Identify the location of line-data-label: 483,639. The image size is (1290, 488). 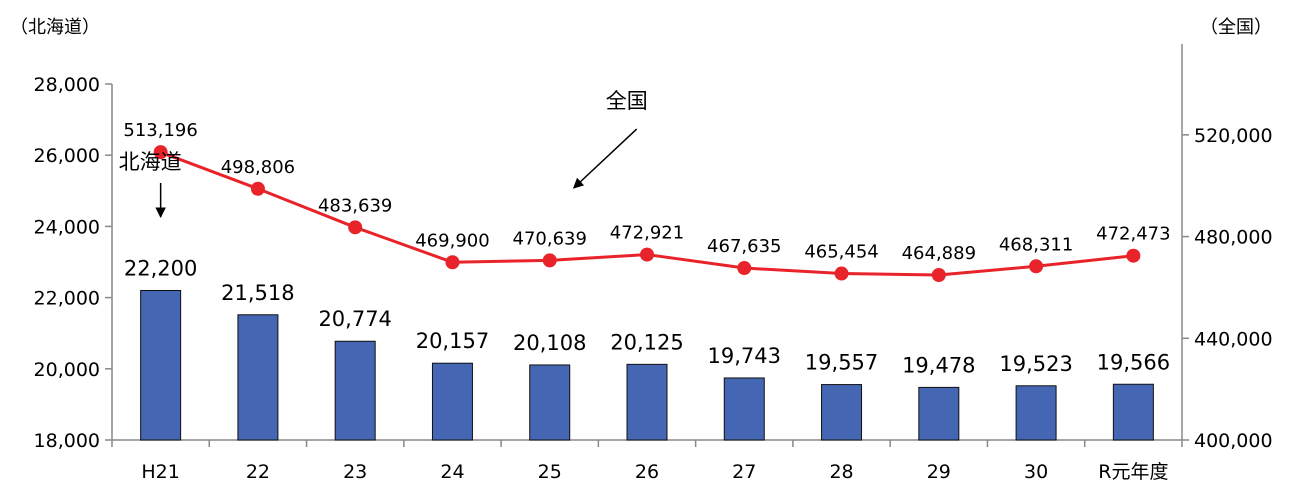
(355, 205).